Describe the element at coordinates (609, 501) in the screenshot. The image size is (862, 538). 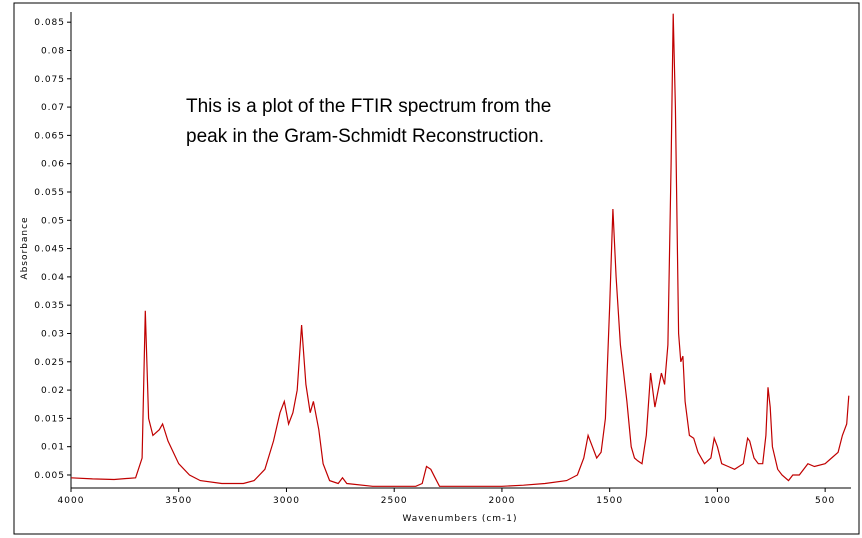
I see `x-tick-label: 1500` at that location.